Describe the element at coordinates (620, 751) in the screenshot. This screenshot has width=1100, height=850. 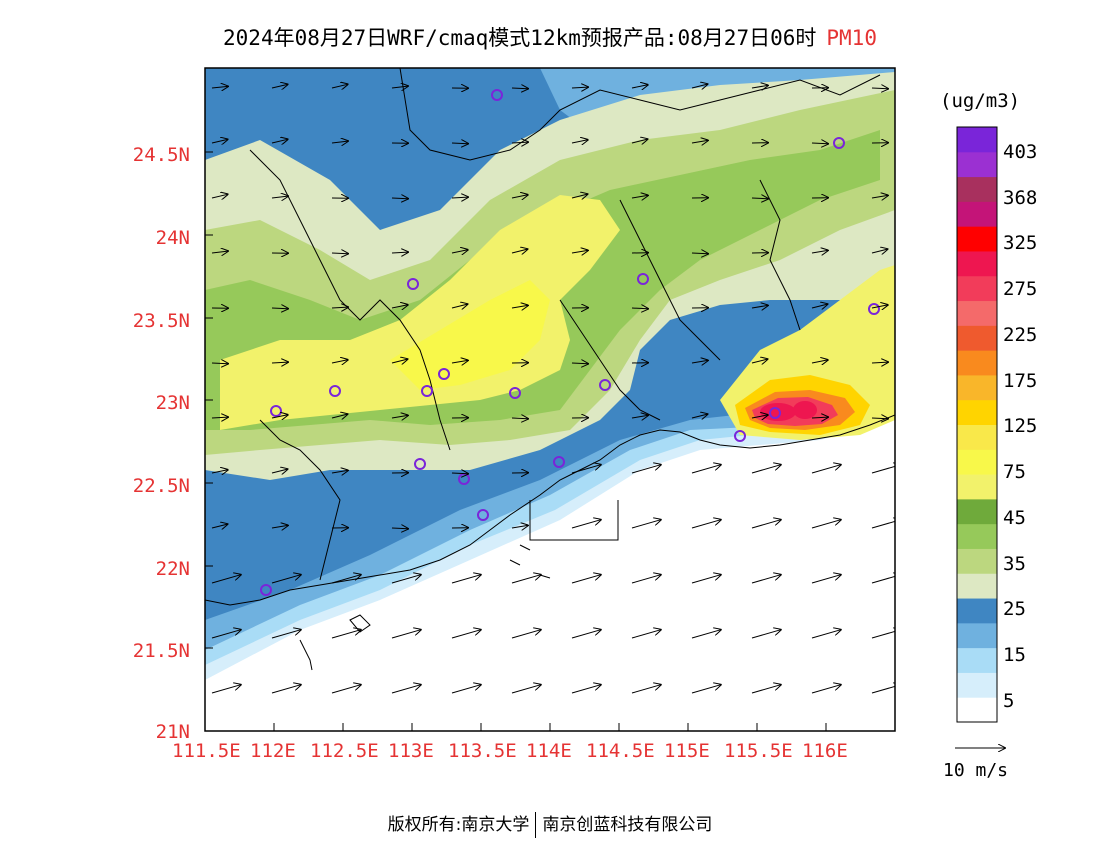
I see `lon-label: 114.5E` at that location.